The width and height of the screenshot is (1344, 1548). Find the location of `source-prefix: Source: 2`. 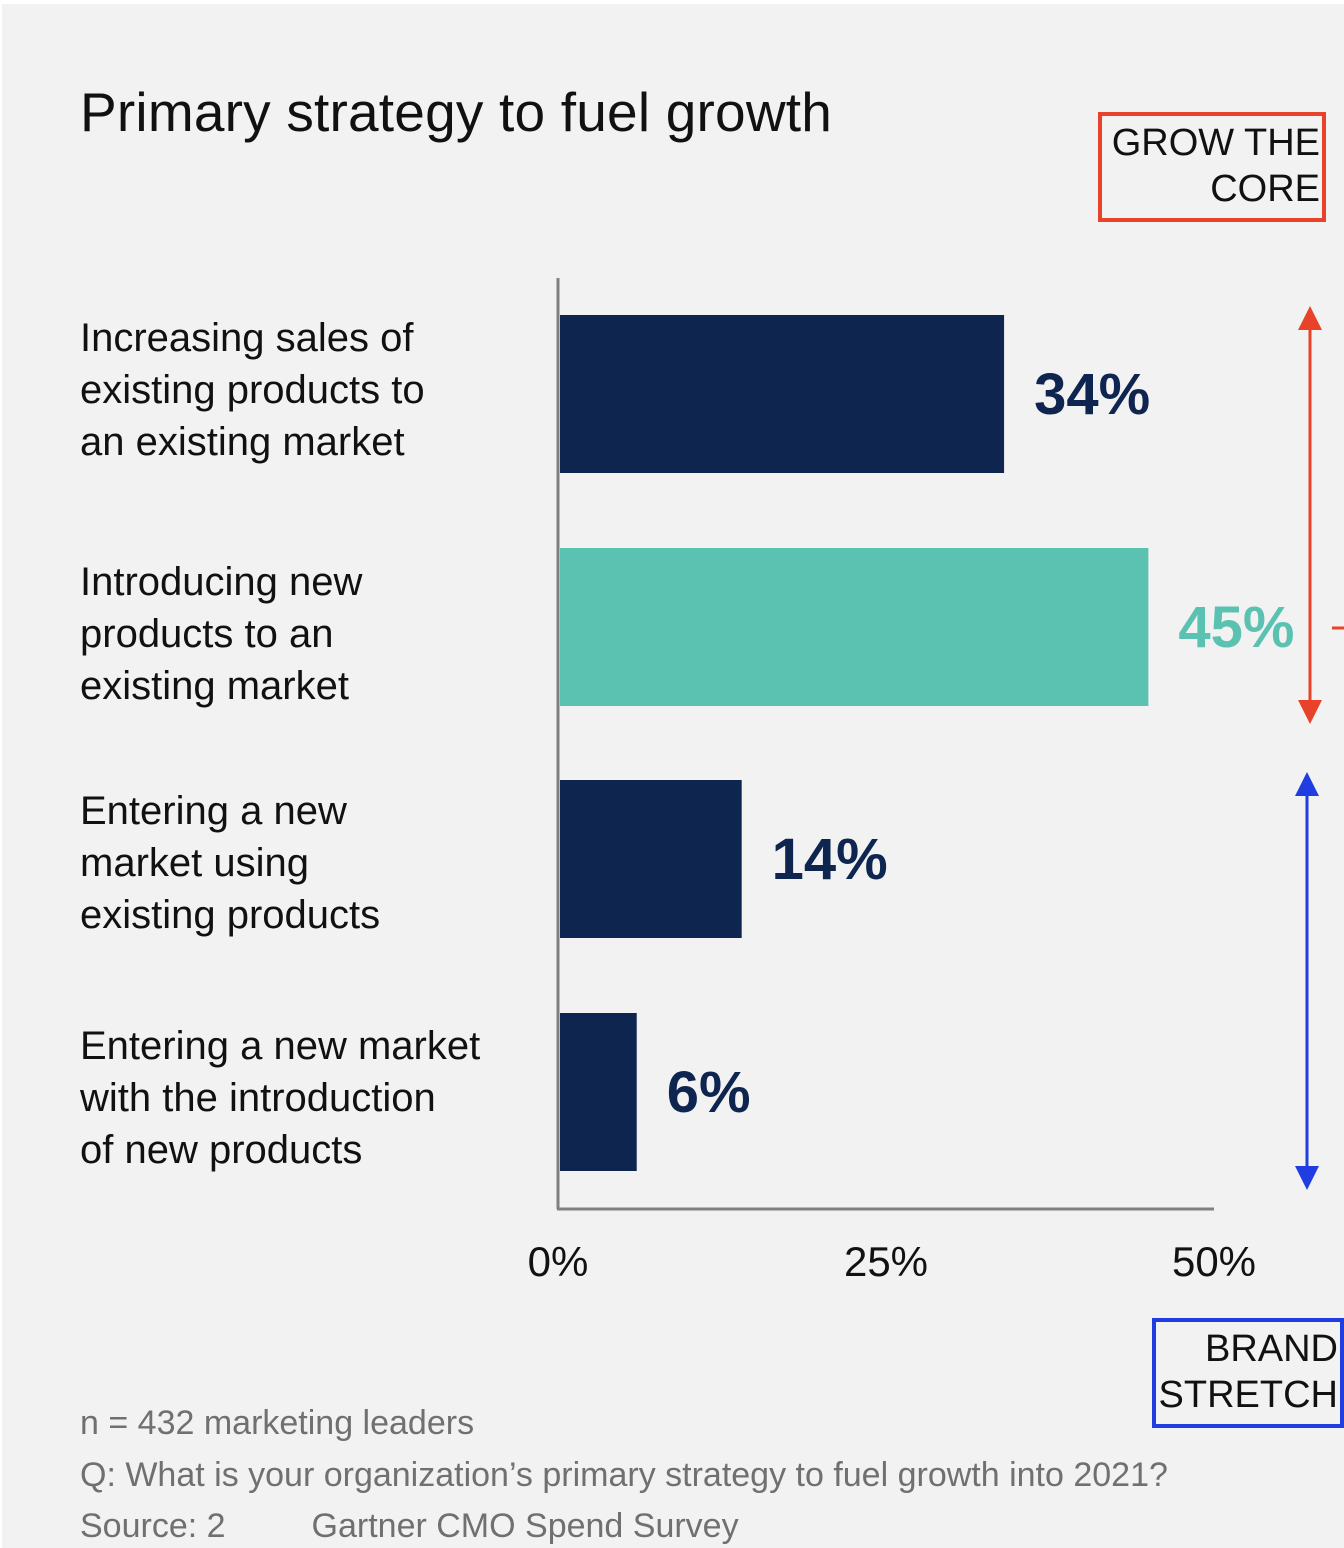

source-prefix: Source: 2 is located at coordinates (153, 1526).